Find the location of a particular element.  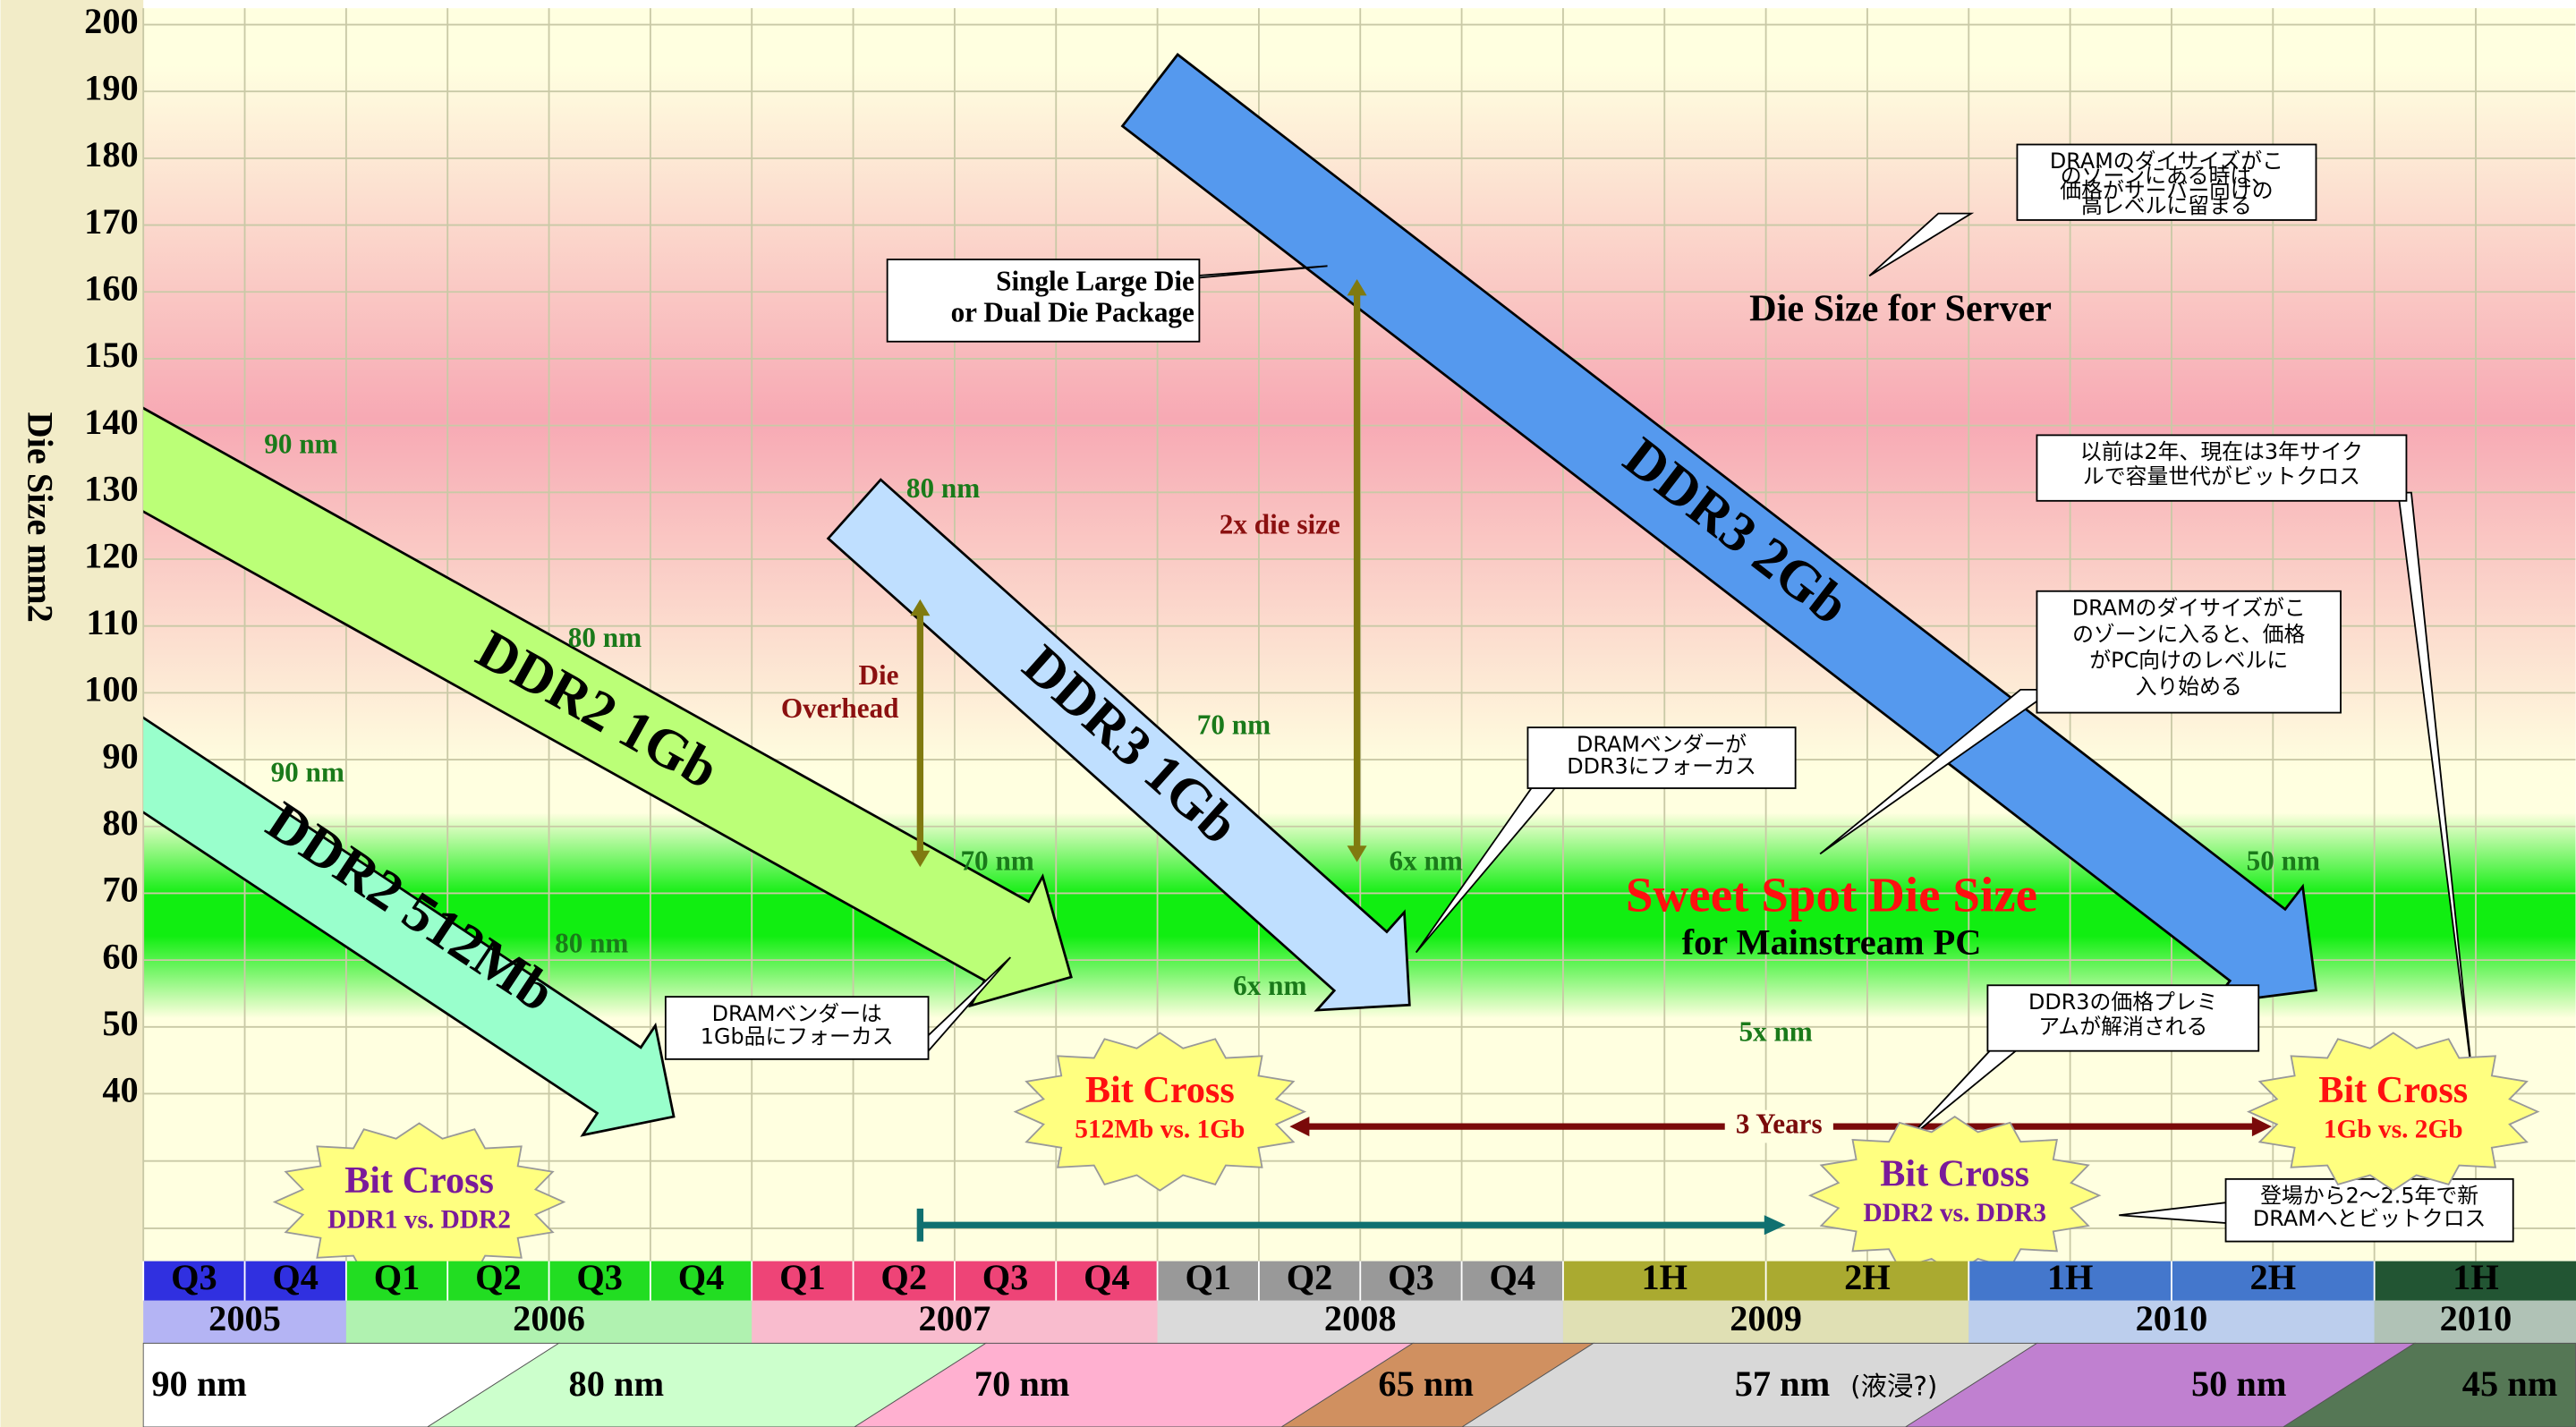

annotation: or Dual Die Package is located at coordinates (1072, 312).